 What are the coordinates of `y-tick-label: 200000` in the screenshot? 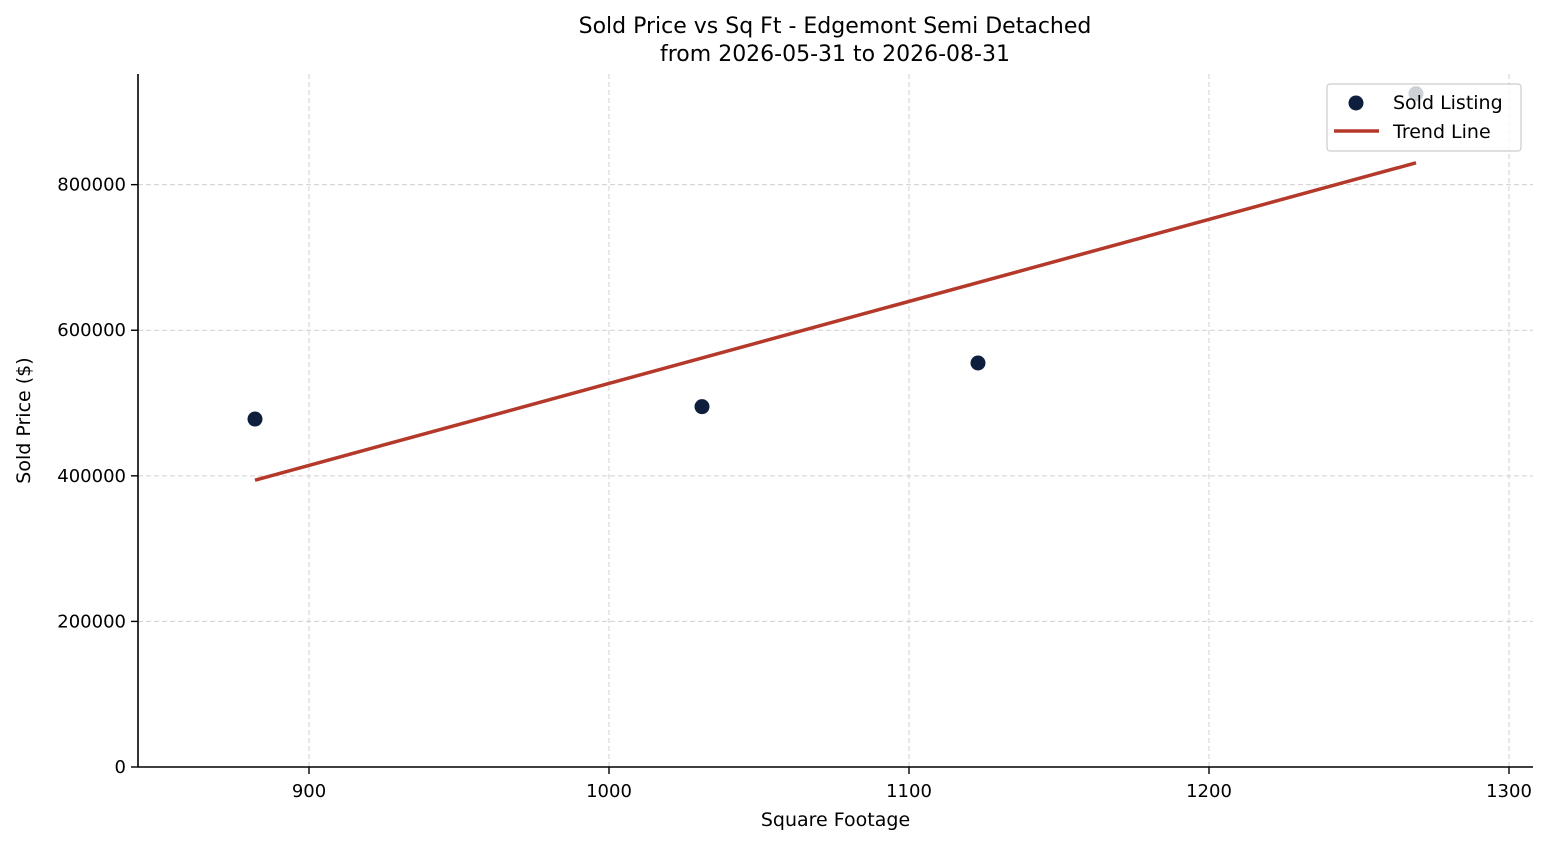 It's located at (91, 621).